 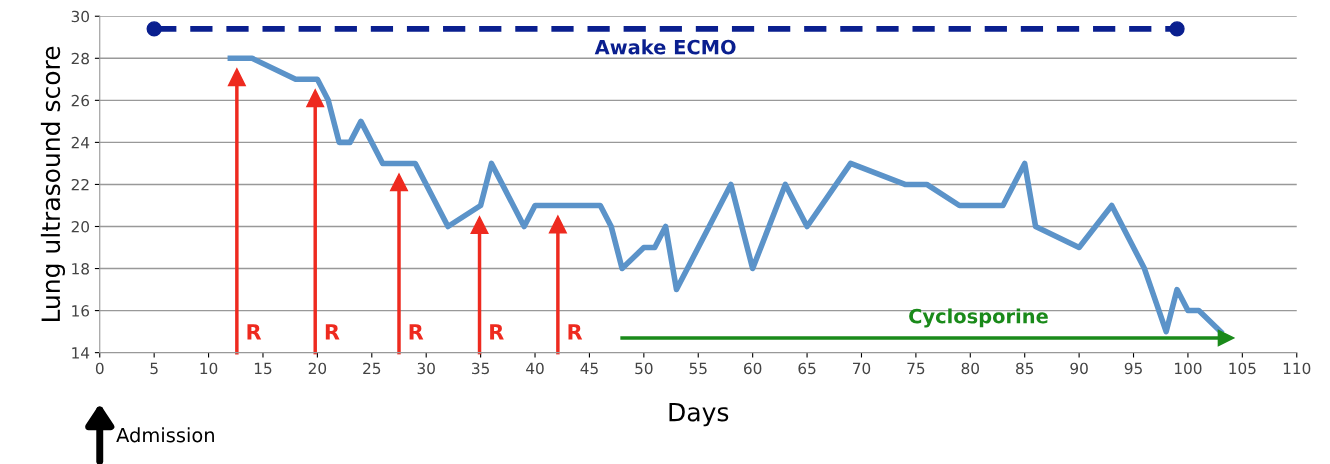 I want to click on x-tick-label: 75, so click(x=916, y=368).